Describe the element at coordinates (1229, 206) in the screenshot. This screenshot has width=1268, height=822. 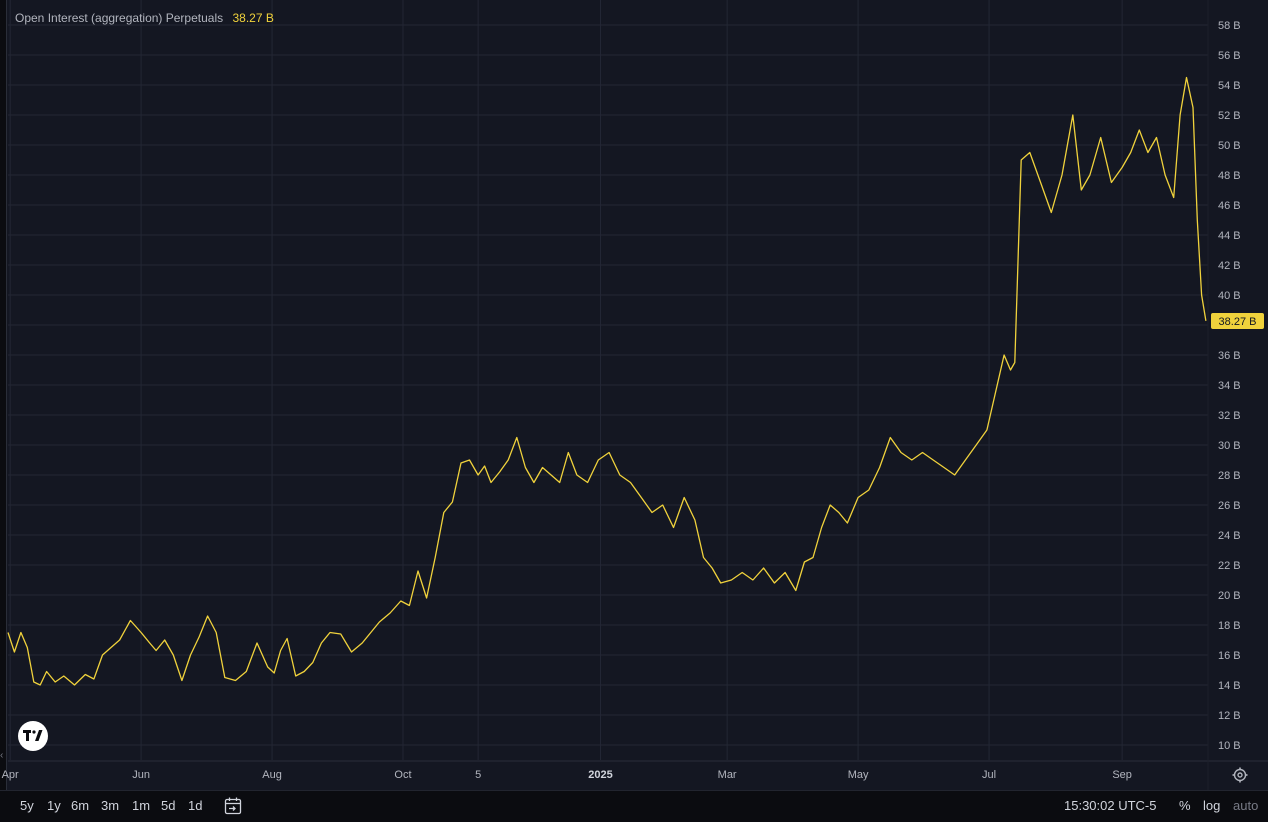
I see `y-tick-label: 46 B` at that location.